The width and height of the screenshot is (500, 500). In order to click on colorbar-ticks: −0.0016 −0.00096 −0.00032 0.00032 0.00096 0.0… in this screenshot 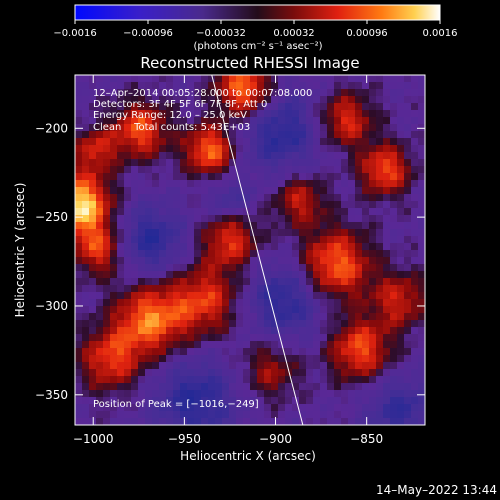, I will do `click(255, 29)`.